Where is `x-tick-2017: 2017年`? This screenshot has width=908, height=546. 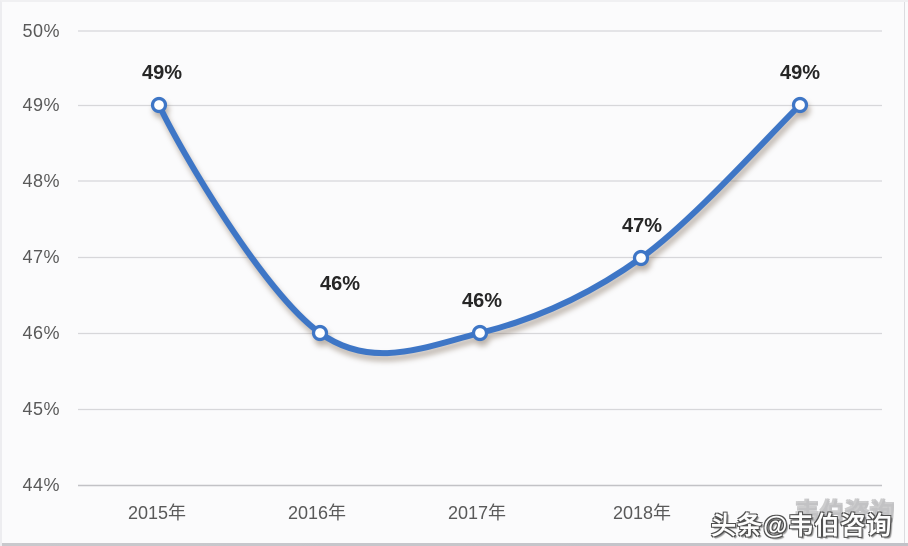
x-tick-2017: 2017年 is located at coordinates (477, 513).